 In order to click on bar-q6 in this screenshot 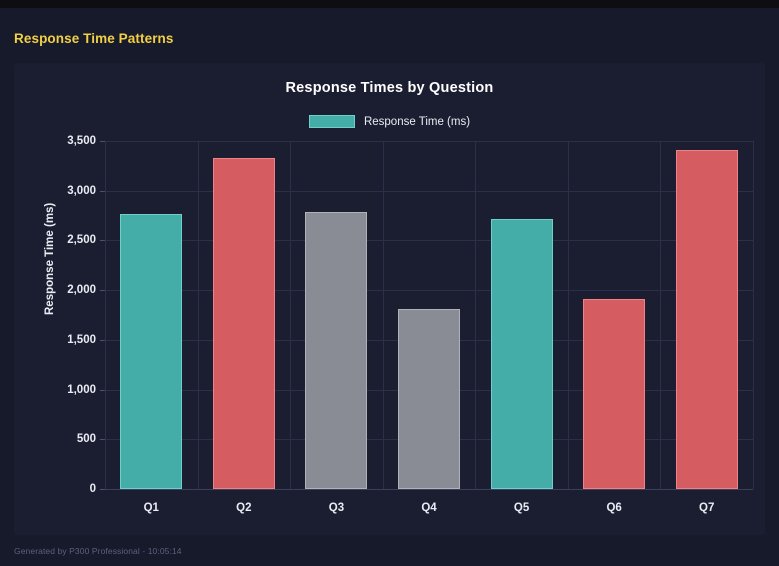, I will do `click(614, 393)`.